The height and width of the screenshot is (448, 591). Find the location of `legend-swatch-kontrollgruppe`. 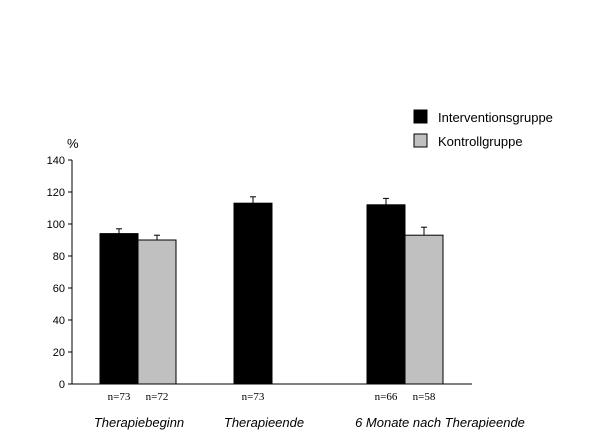

legend-swatch-kontrollgruppe is located at coordinates (420, 140).